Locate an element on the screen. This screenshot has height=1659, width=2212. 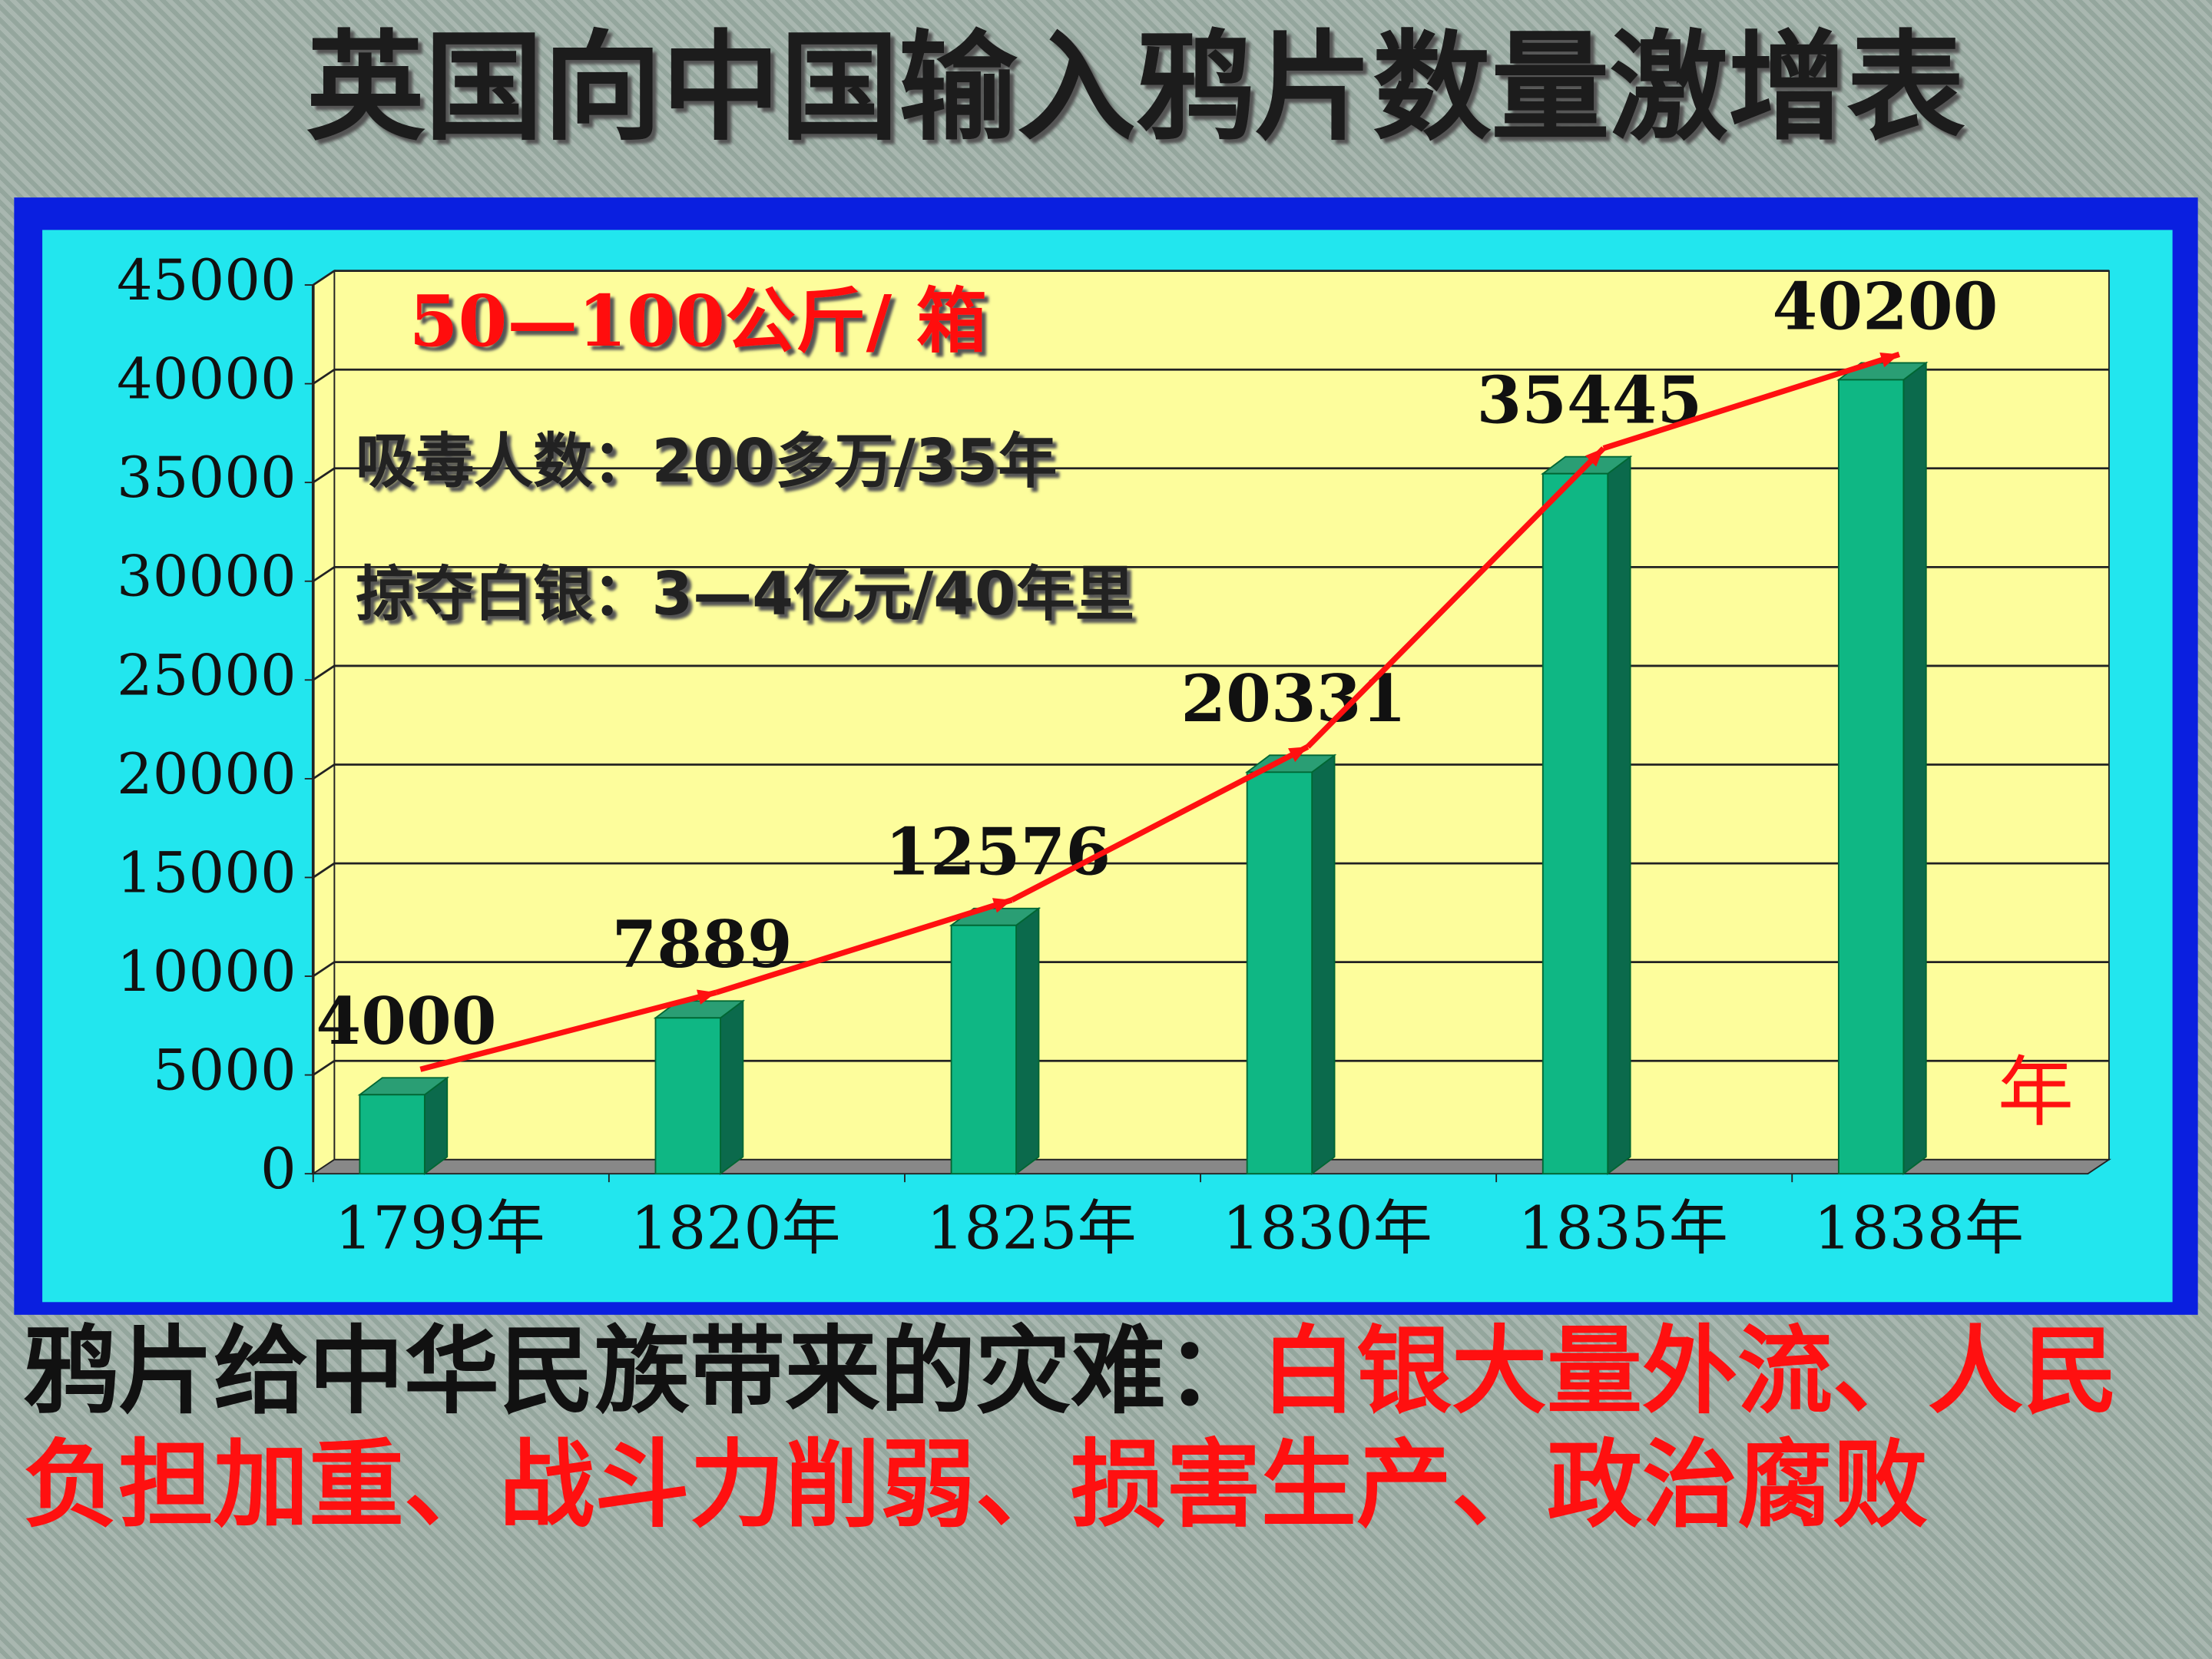
value-label: 35445 is located at coordinates (1589, 401).